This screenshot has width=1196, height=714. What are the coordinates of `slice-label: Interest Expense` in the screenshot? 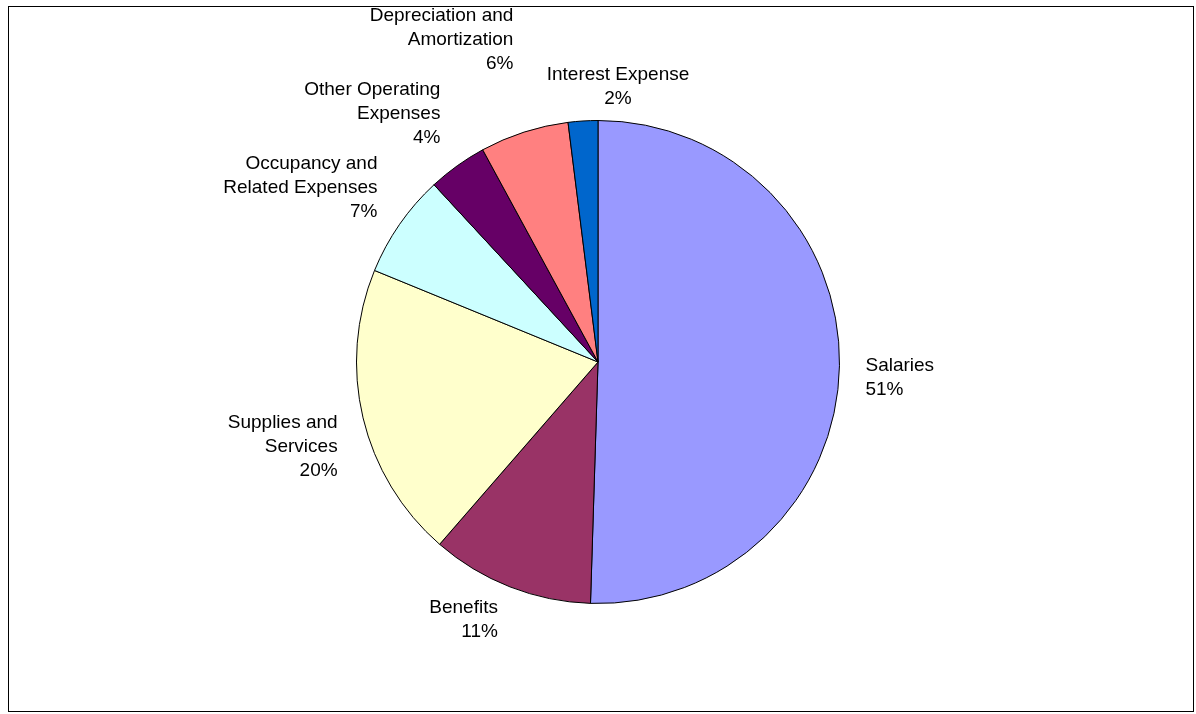 It's located at (618, 74).